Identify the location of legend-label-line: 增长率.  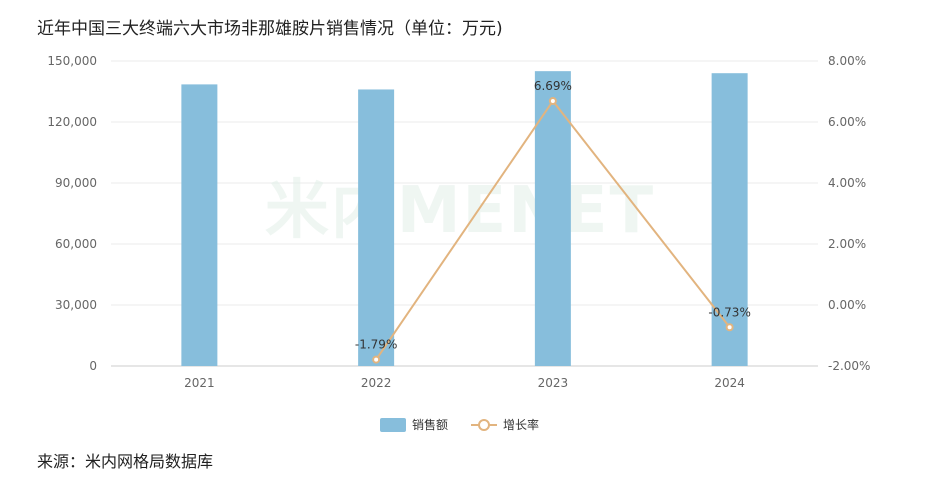
(521, 424).